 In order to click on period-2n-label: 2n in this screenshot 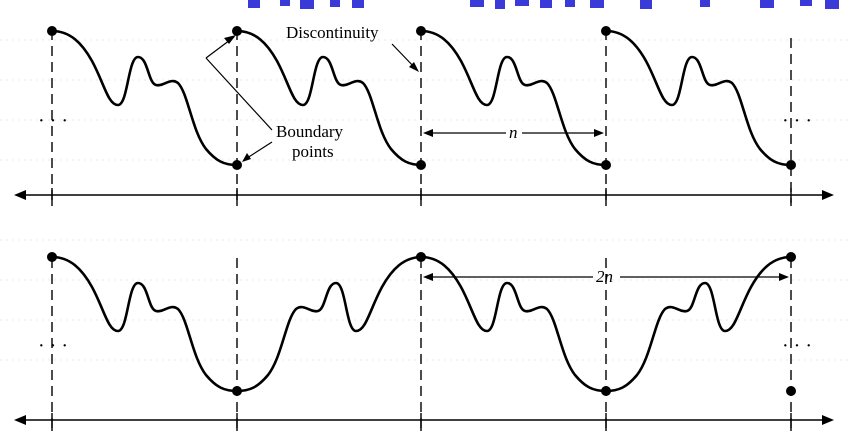, I will do `click(604, 276)`.